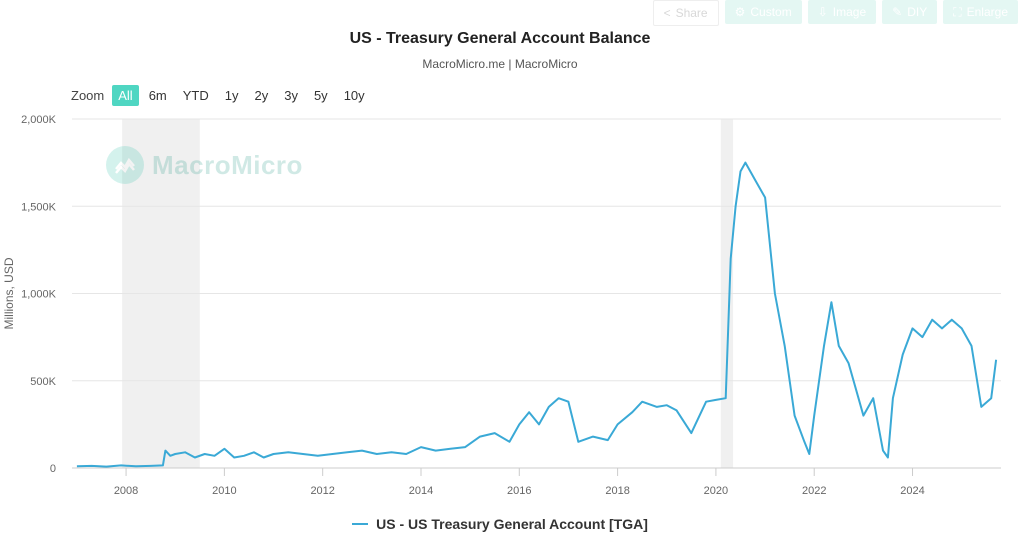  Describe the element at coordinates (500, 38) in the screenshot. I see `chart-title: US - Treasury General Account Balance` at that location.